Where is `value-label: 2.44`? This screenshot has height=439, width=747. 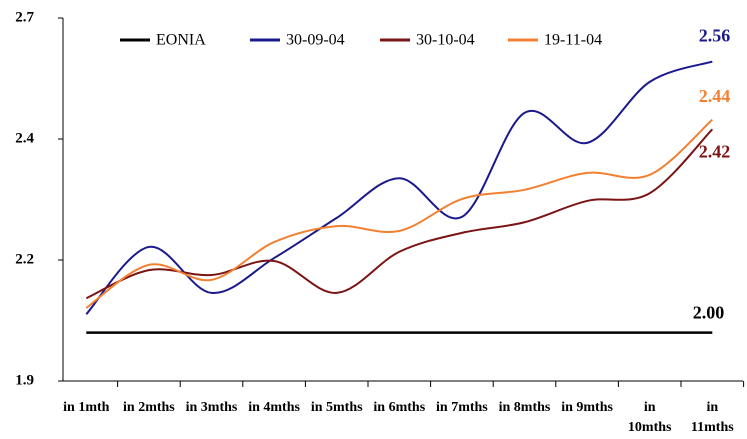
value-label: 2.44 is located at coordinates (715, 96).